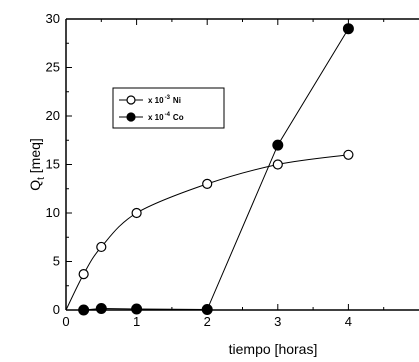 The image size is (419, 362). Describe the element at coordinates (348, 321) in the screenshot. I see `x-tick-label: 4` at that location.